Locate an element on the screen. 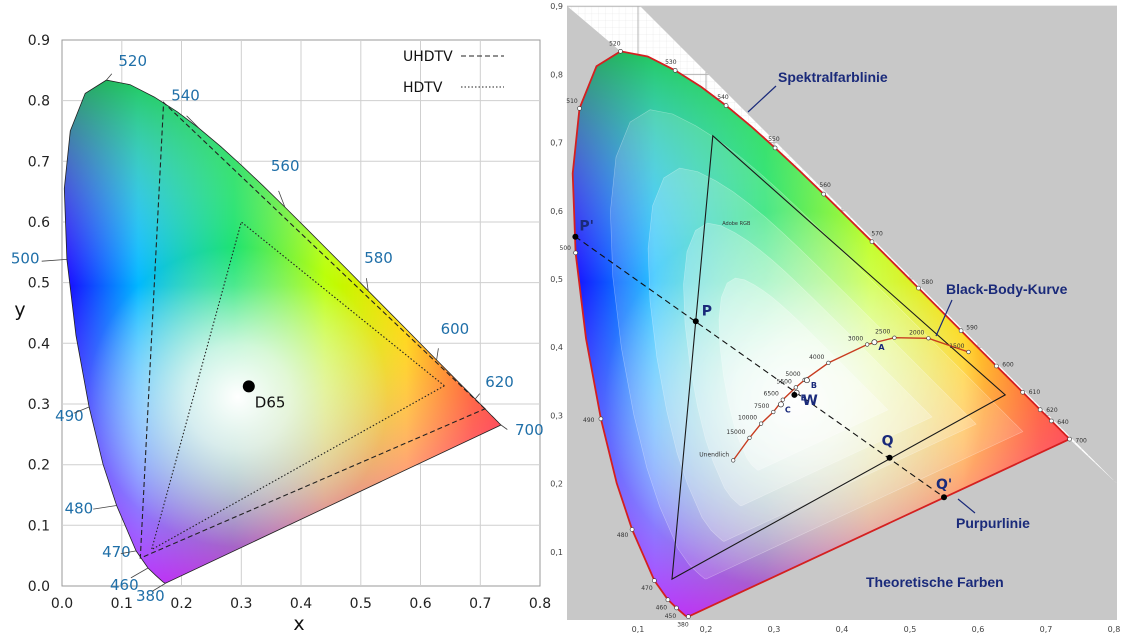 The width and height of the screenshot is (1124, 640). right-theoretical-region-left is located at coordinates (628, 313).